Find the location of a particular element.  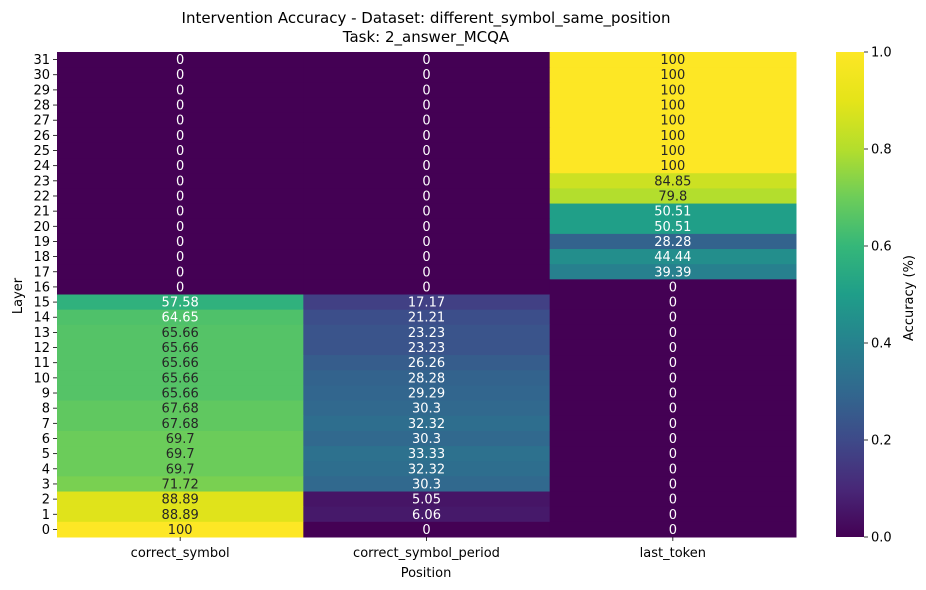

y-tick-label: 4 is located at coordinates (46, 469).